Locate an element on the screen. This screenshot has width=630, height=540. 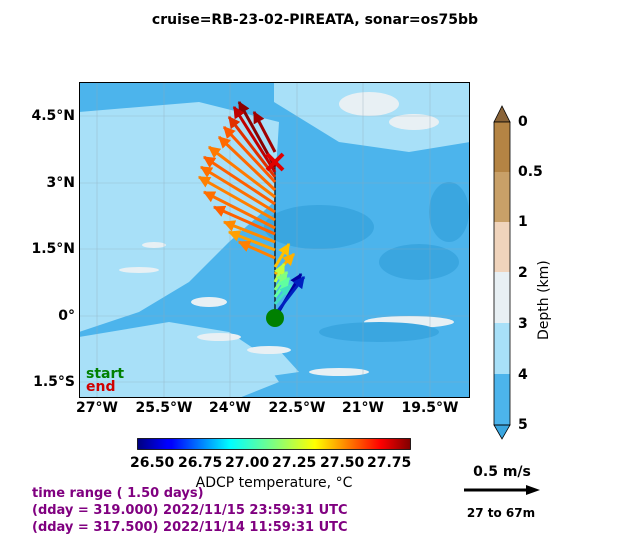
depth-tick-1: 1 is located at coordinates (523, 222).